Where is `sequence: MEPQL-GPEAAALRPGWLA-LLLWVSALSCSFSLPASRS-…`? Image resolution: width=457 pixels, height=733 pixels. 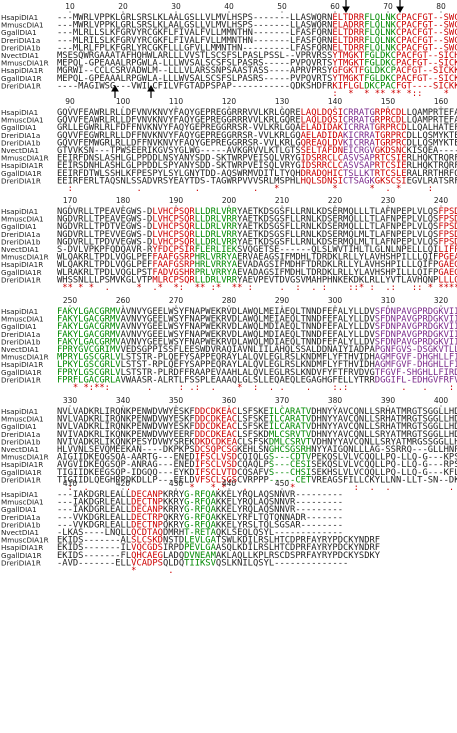
sequence: MEPQL-GPEAAALRPGWLA-LLLWVSALSCSFSLPASRS-… is located at coordinates (257, 79).